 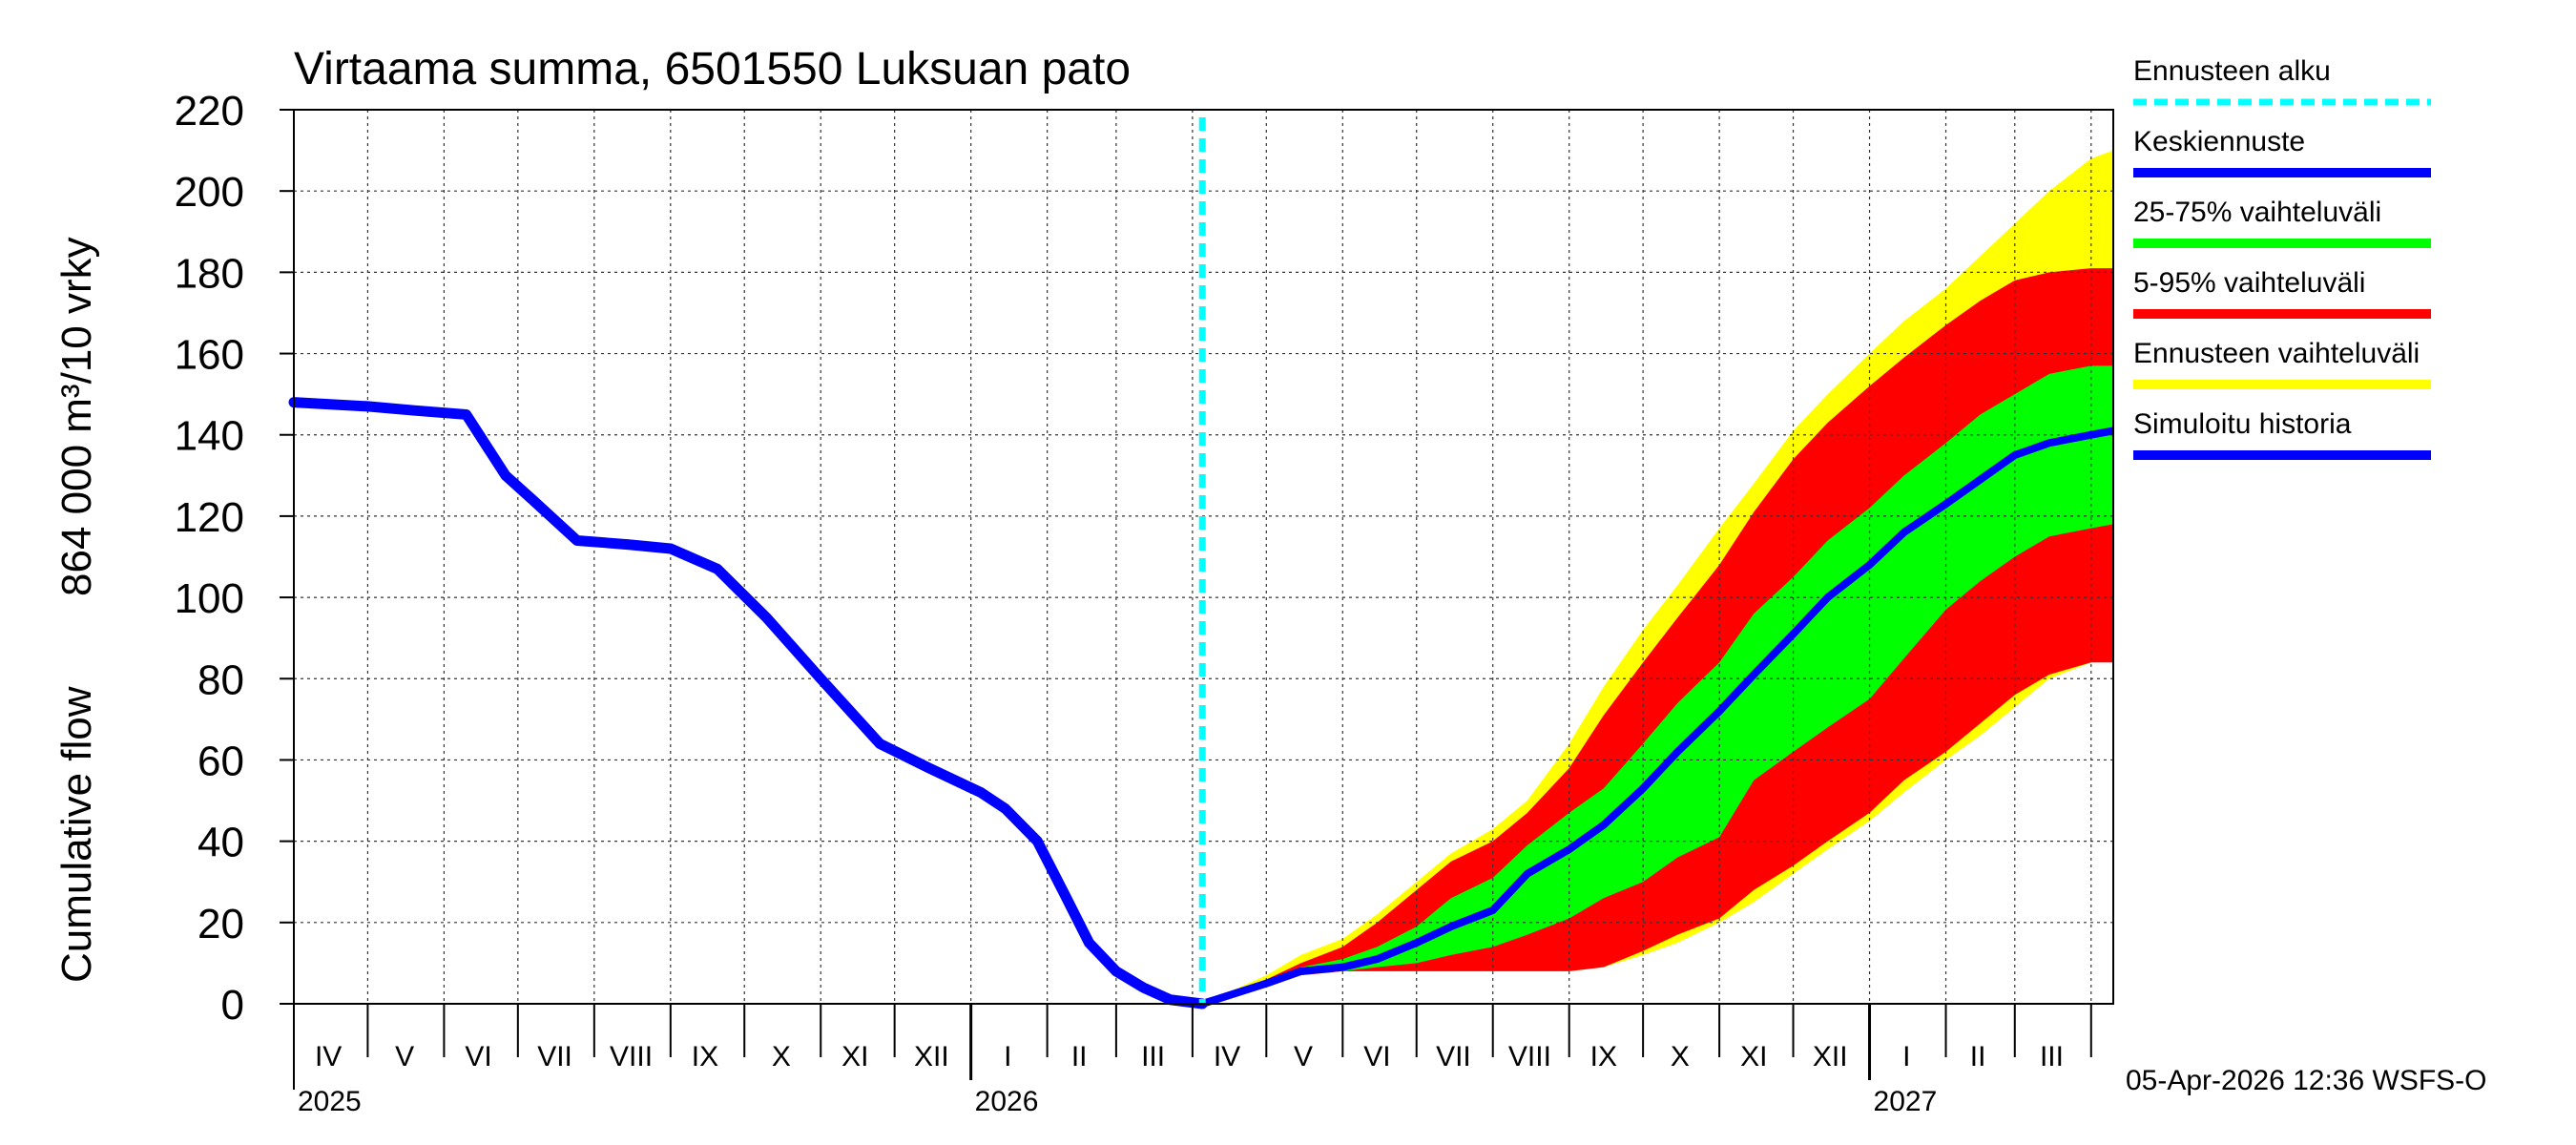 What do you see at coordinates (220, 680) in the screenshot?
I see `y-tick-label-4: 80` at bounding box center [220, 680].